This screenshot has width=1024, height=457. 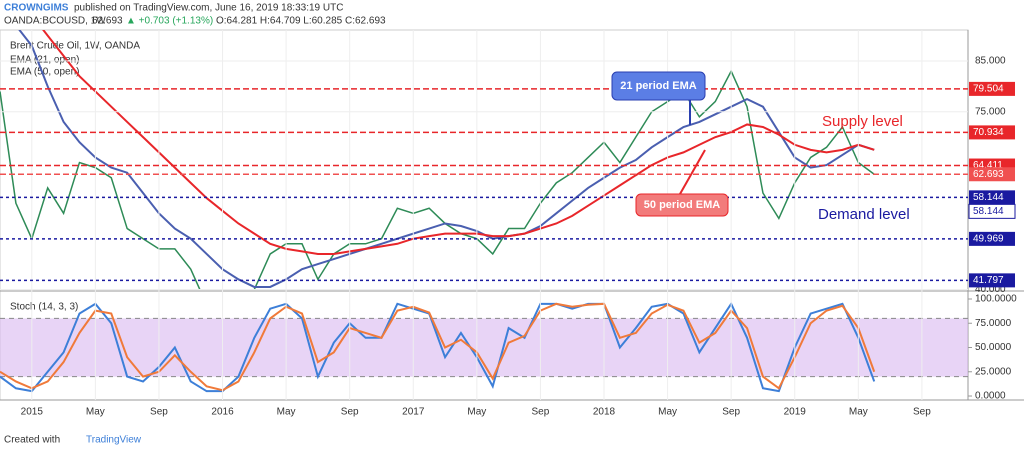 I want to click on y-tick-label: 25.0000, so click(x=993, y=371).